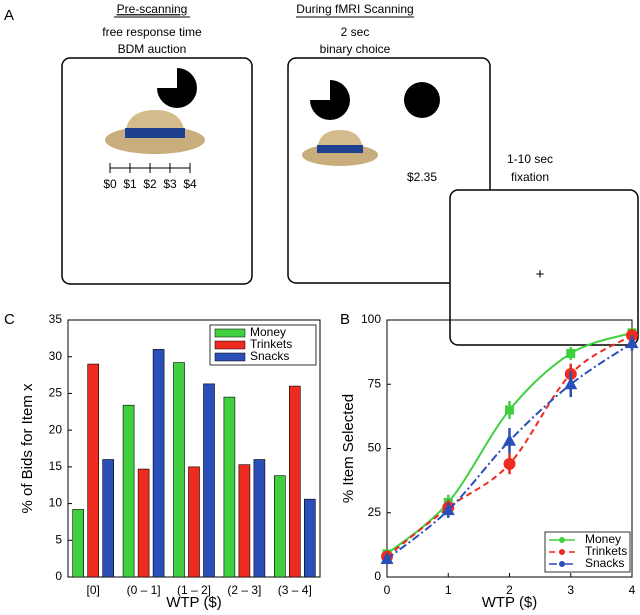  I want to click on y-tick-label: 5, so click(58, 539).